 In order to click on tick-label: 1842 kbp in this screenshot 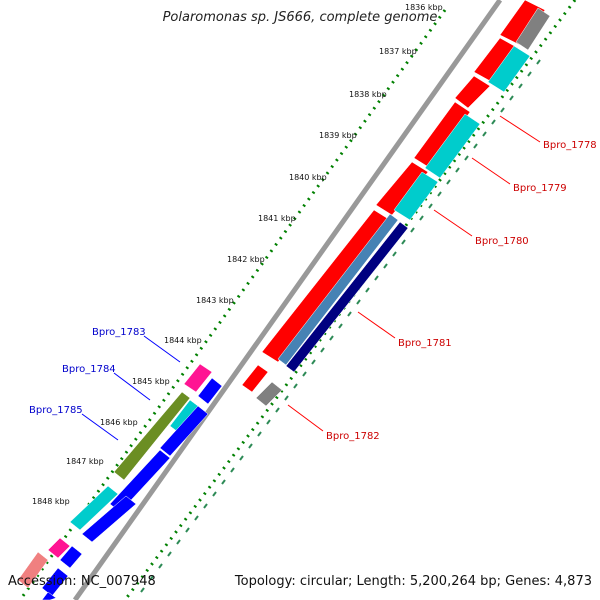, I will do `click(246, 259)`.